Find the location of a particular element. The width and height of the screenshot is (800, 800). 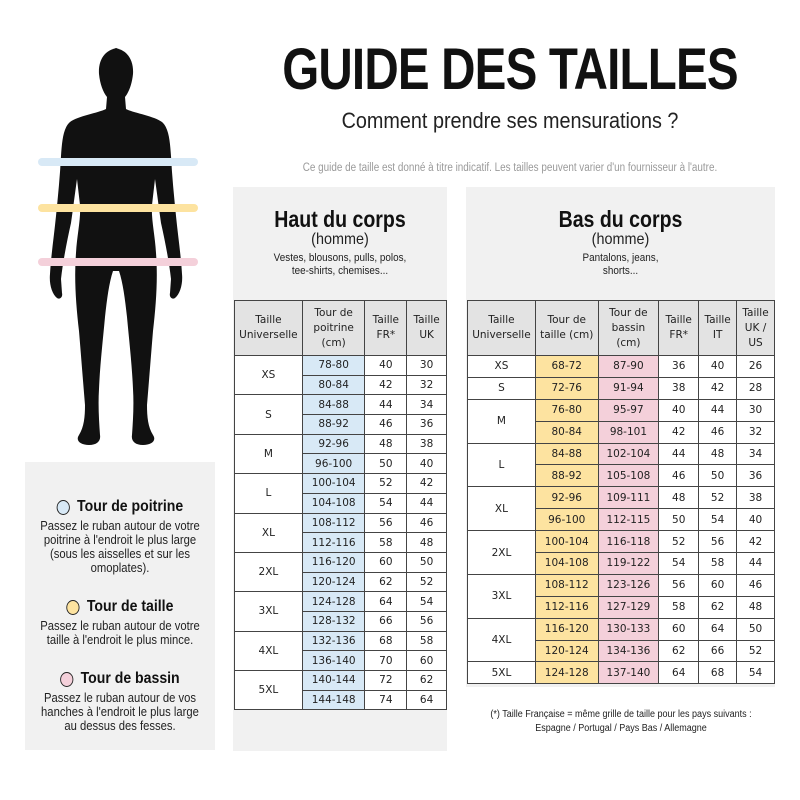

value-cell: 108-112 is located at coordinates (333, 523).